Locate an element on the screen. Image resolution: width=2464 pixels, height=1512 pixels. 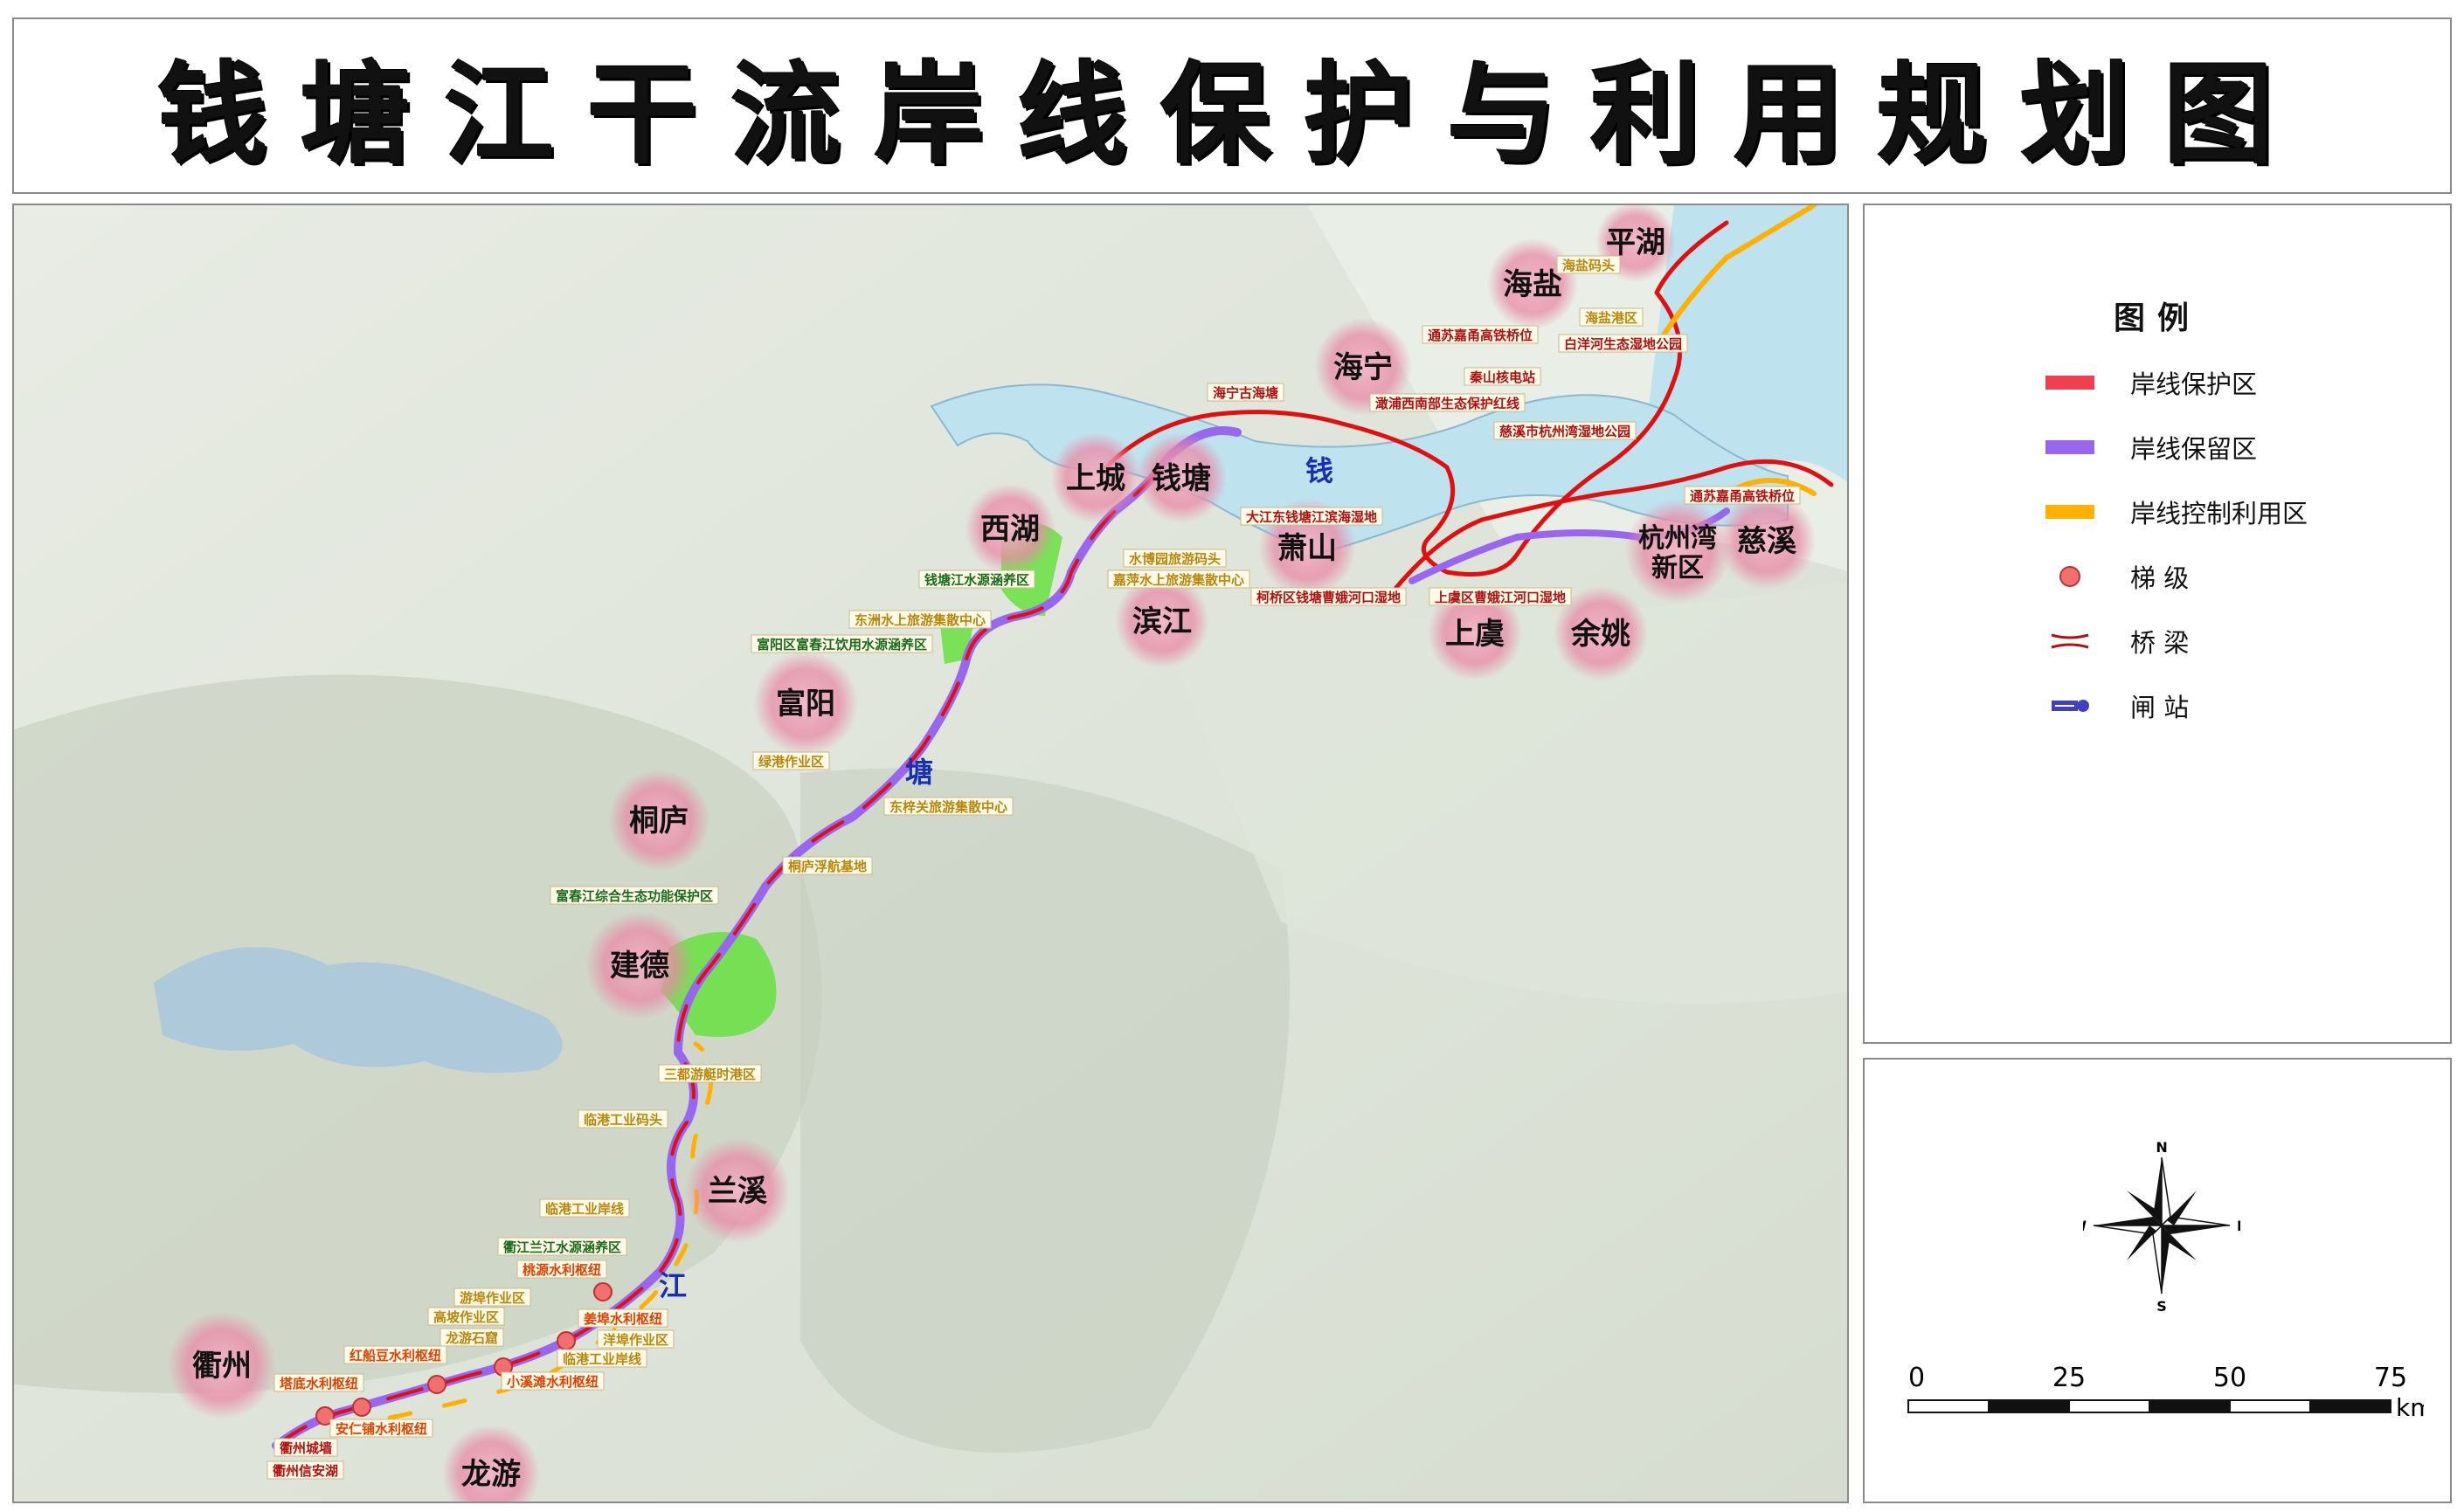
legend-panel: 图例 岸线保护区 岸线保留区 岸线控制利用区梯 级桥 梁闸 站 is located at coordinates (2157, 624).